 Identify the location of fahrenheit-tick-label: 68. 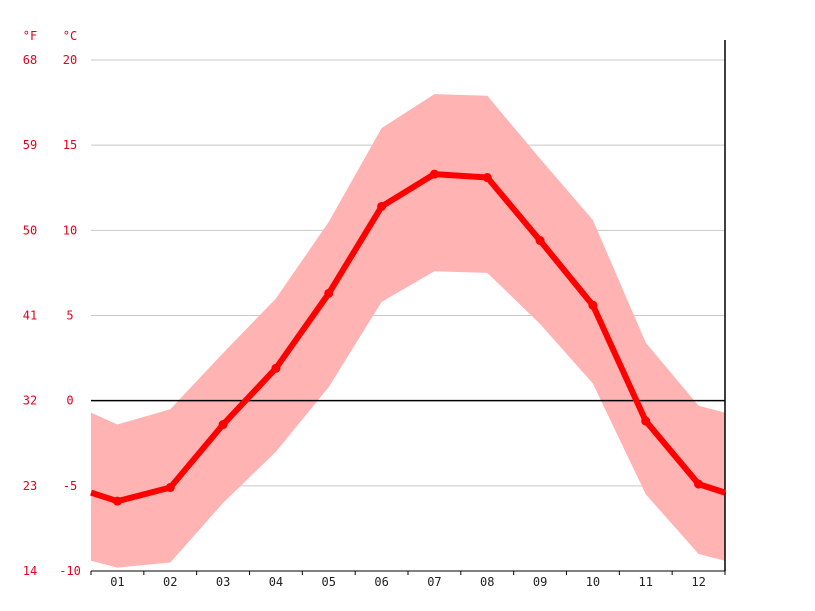
(30, 60).